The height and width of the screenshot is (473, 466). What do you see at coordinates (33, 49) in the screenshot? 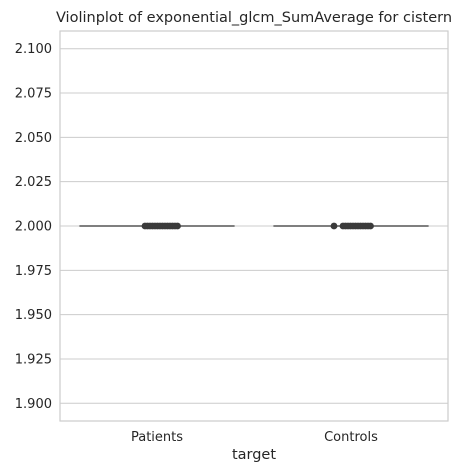
I see `y-tick-label: 2.100` at bounding box center [33, 49].